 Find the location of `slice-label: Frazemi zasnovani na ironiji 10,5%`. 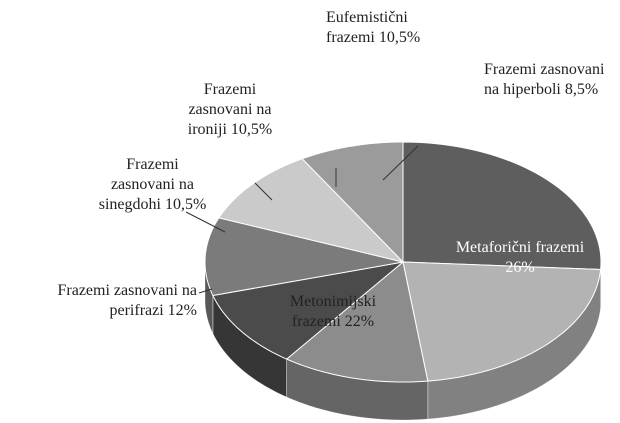

slice-label: Frazemi zasnovani na ironiji 10,5% is located at coordinates (230, 110).